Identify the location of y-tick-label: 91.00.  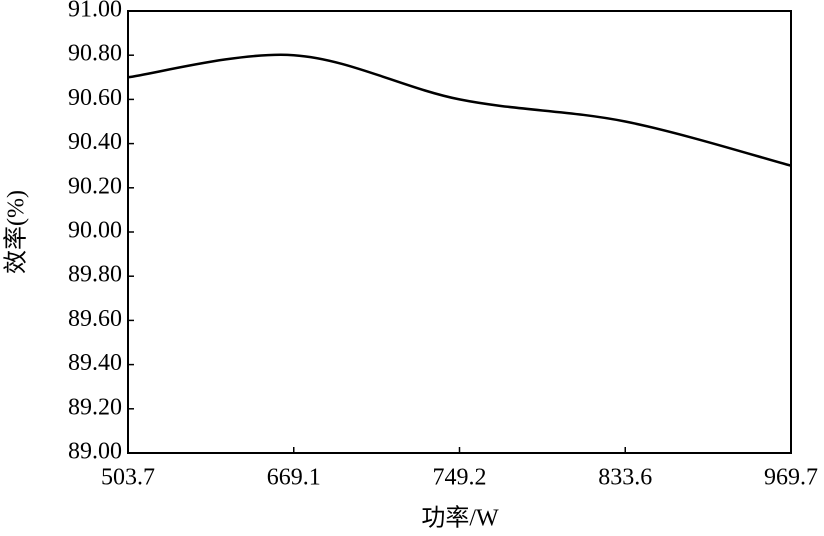
(95, 11).